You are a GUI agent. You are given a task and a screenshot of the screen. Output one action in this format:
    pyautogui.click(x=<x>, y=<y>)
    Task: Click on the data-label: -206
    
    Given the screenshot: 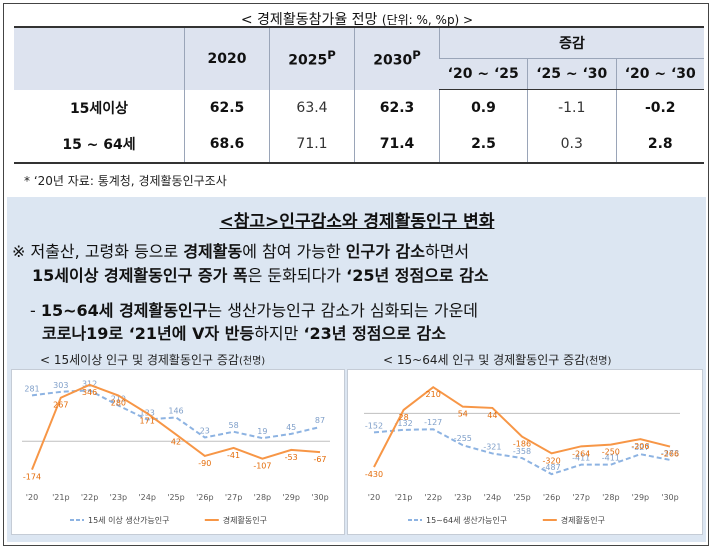 What is the action you would take?
    pyautogui.click(x=640, y=446)
    